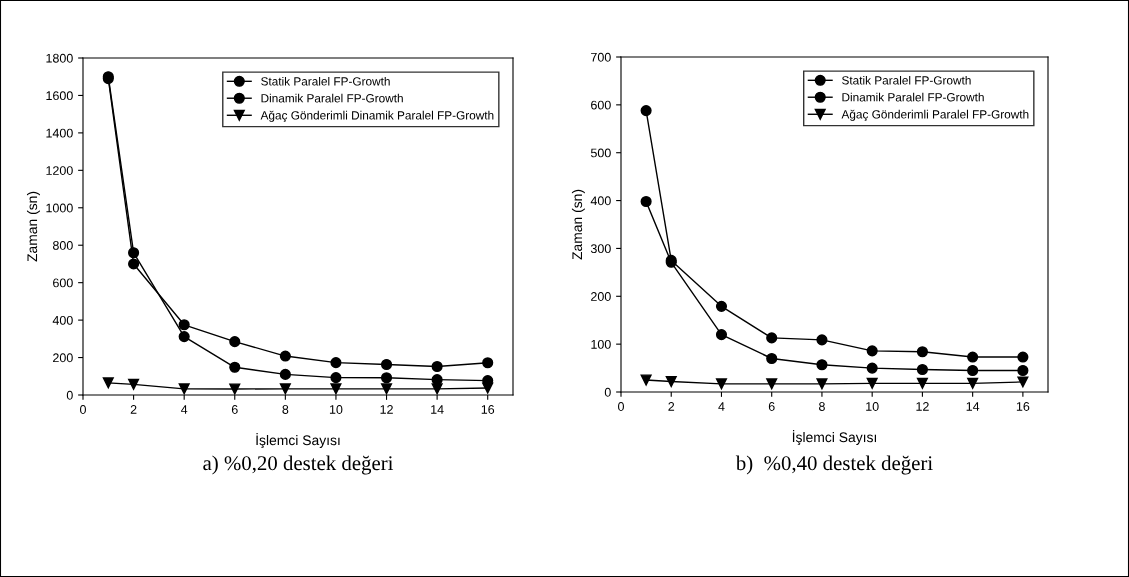  What do you see at coordinates (59, 133) in the screenshot?
I see `y-tick-label: 1400` at bounding box center [59, 133].